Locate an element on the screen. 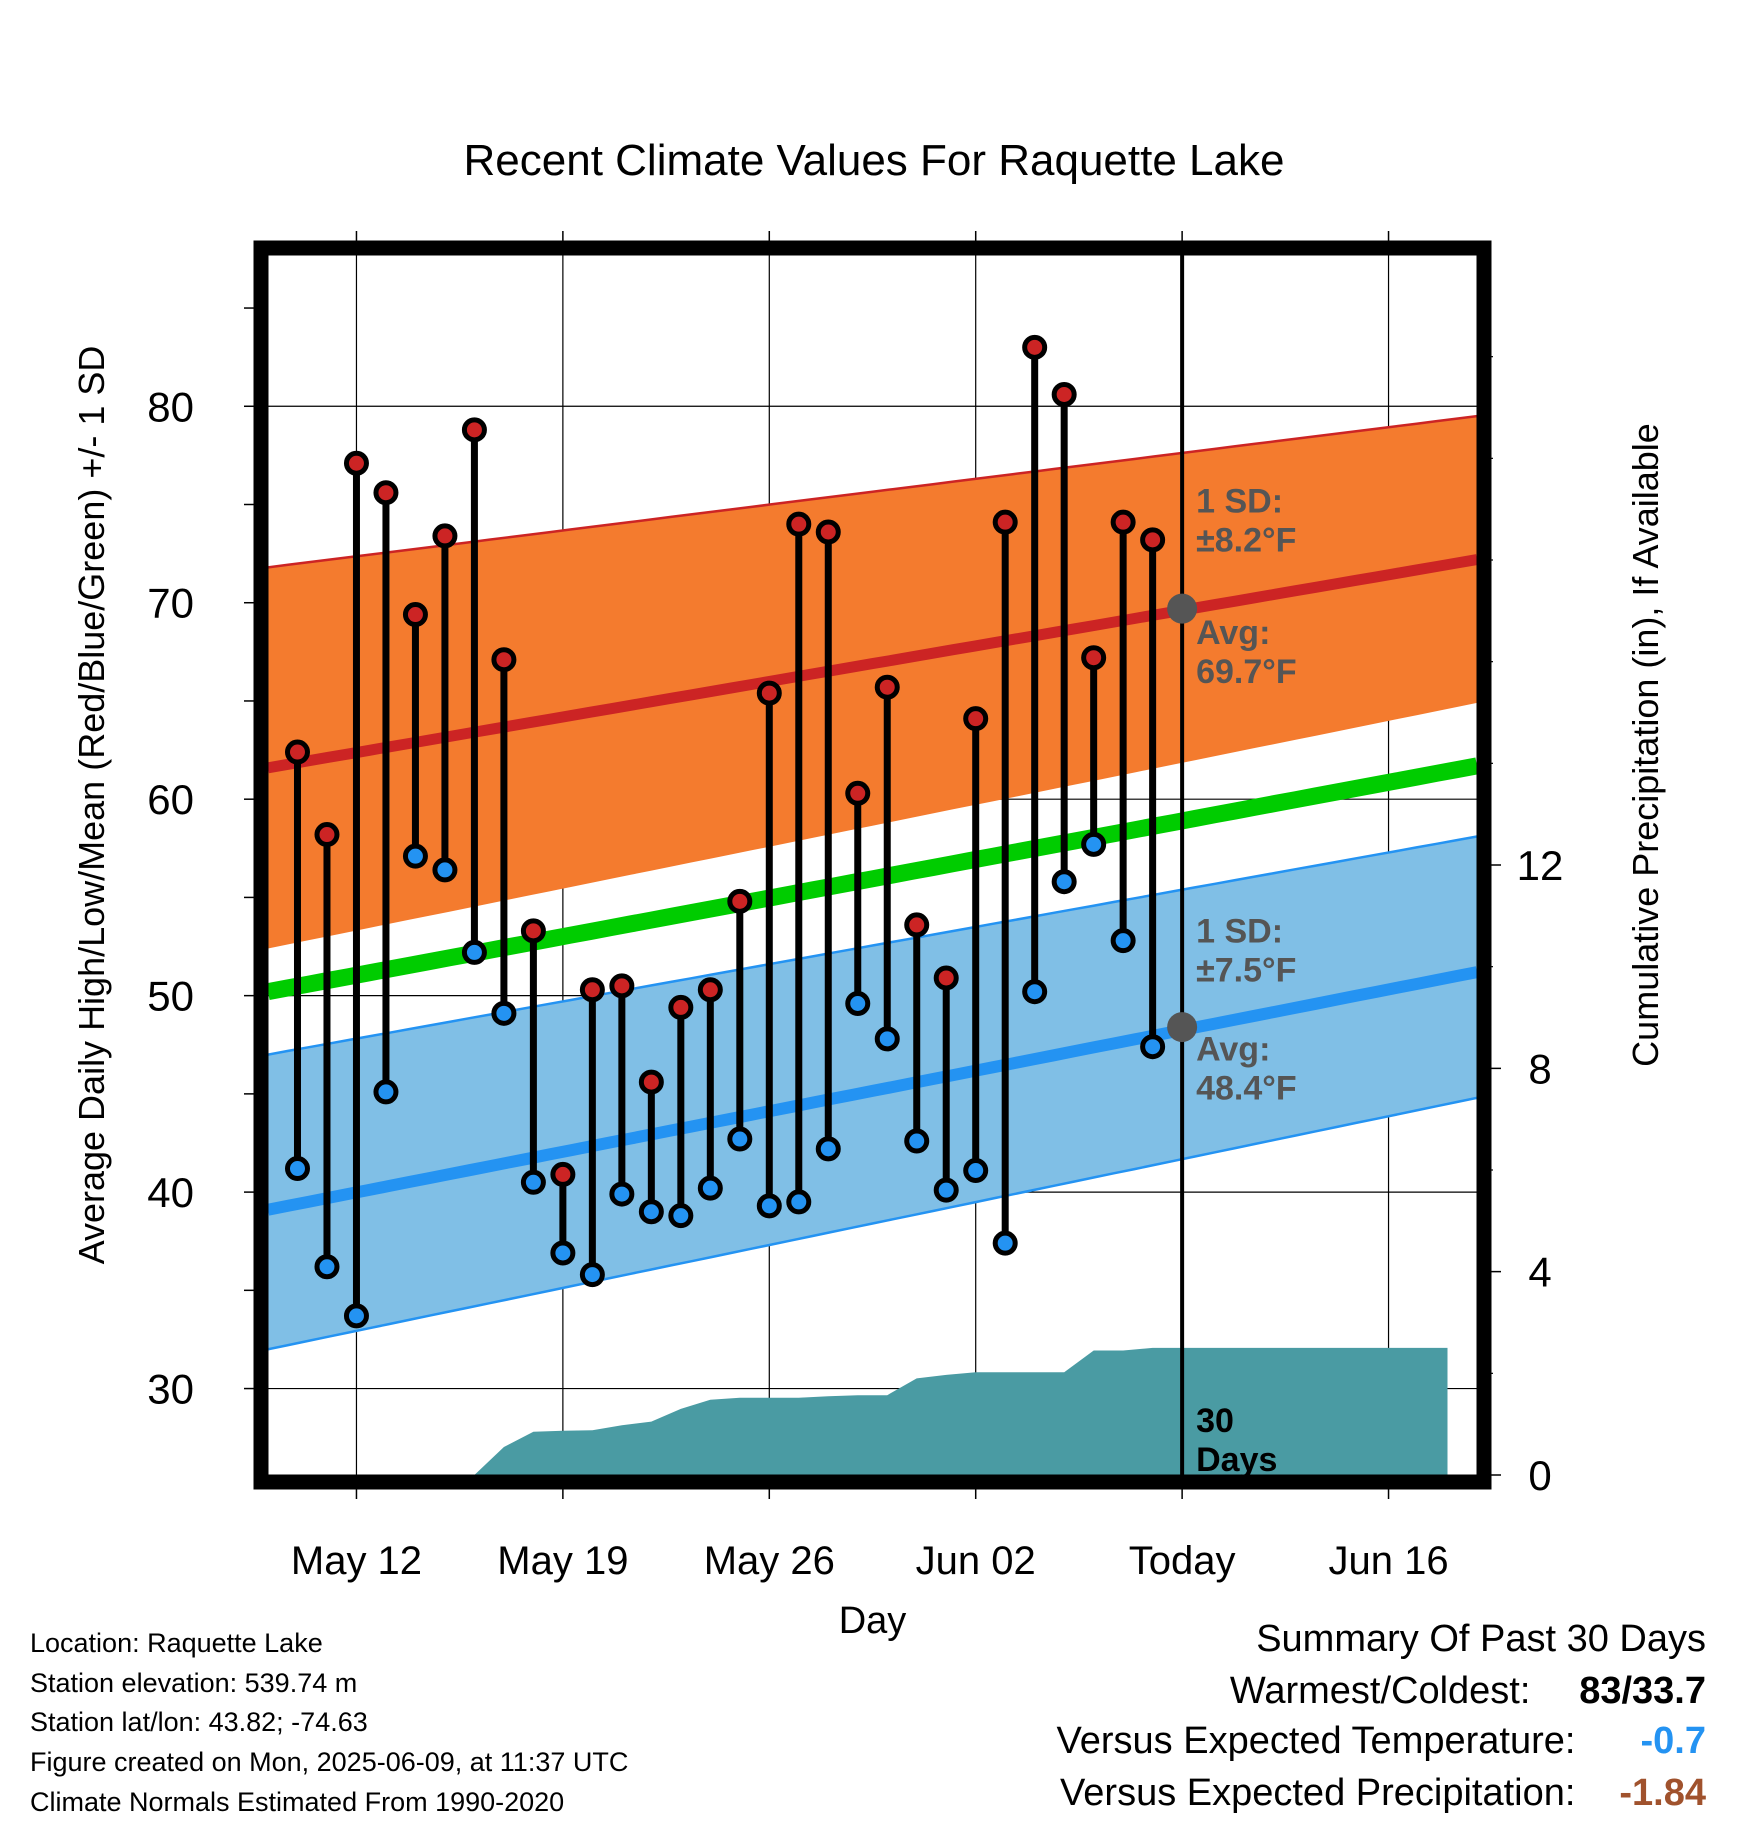 This screenshot has height=1828, width=1748. info-latlon: Station lat/lon: 43.82; -74.63 is located at coordinates (199, 1722).